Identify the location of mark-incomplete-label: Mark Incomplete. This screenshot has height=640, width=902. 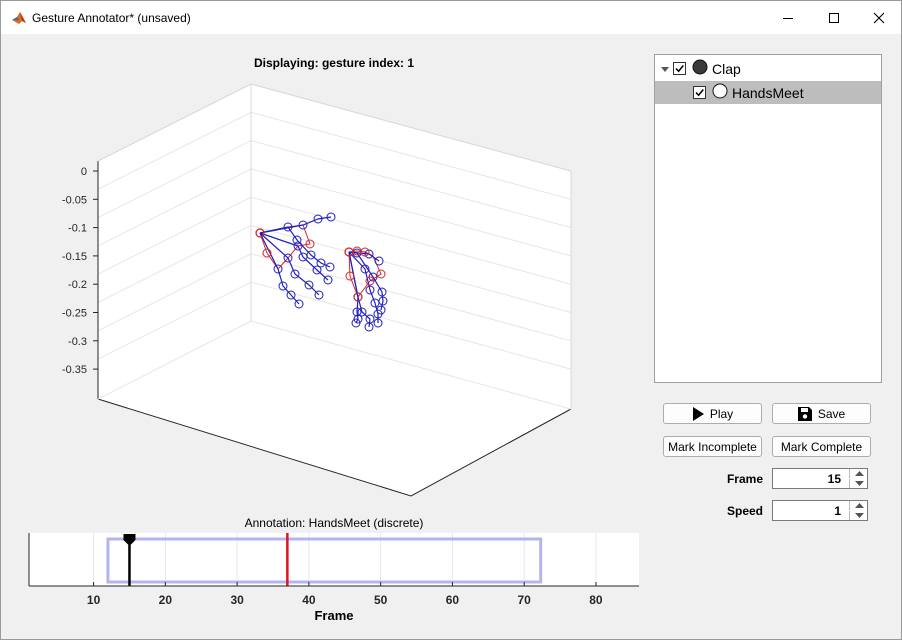
(712, 446).